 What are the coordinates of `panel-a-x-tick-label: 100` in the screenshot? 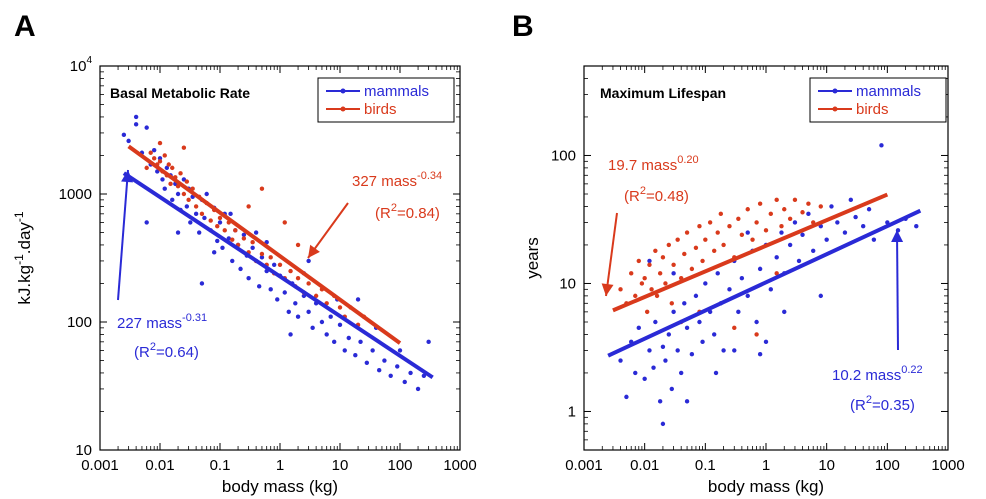 It's located at (399, 465).